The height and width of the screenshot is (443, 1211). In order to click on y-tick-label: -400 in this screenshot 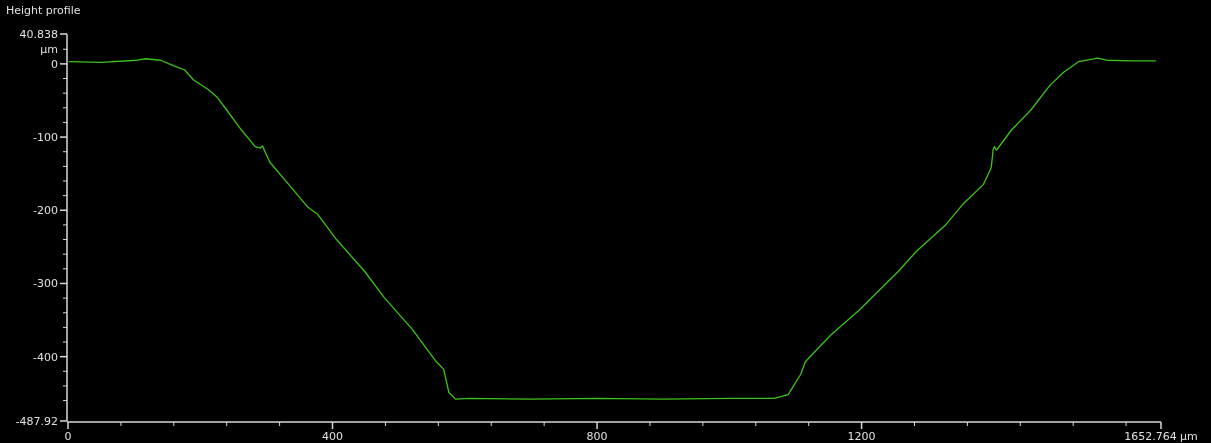, I will do `click(45, 357)`.